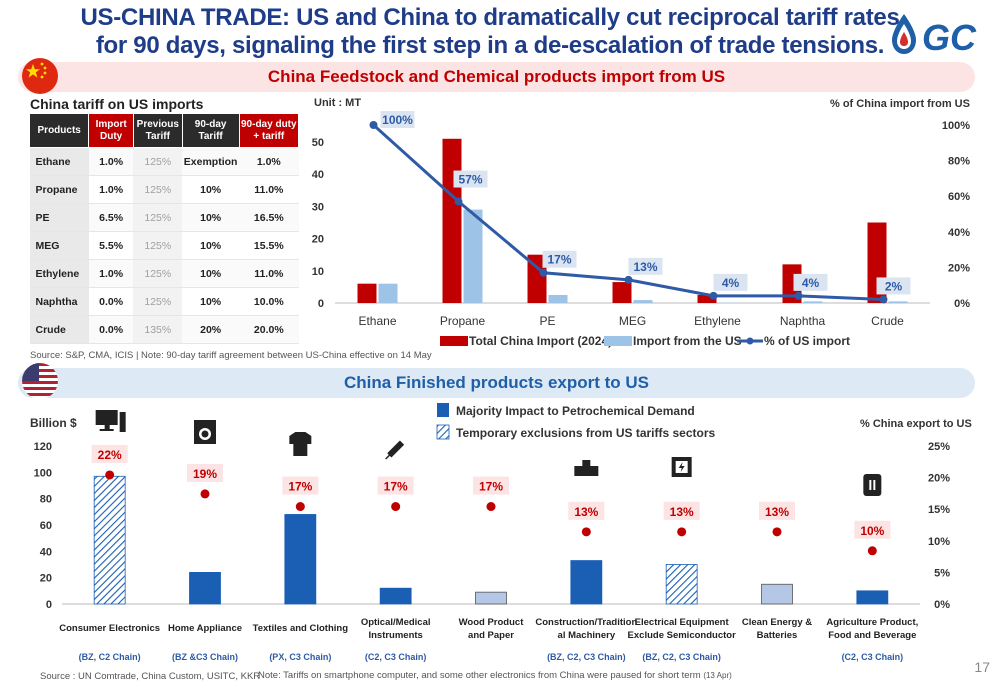 This screenshot has width=1000, height=685. What do you see at coordinates (559, 260) in the screenshot?
I see `line-data-label: 17%` at bounding box center [559, 260].